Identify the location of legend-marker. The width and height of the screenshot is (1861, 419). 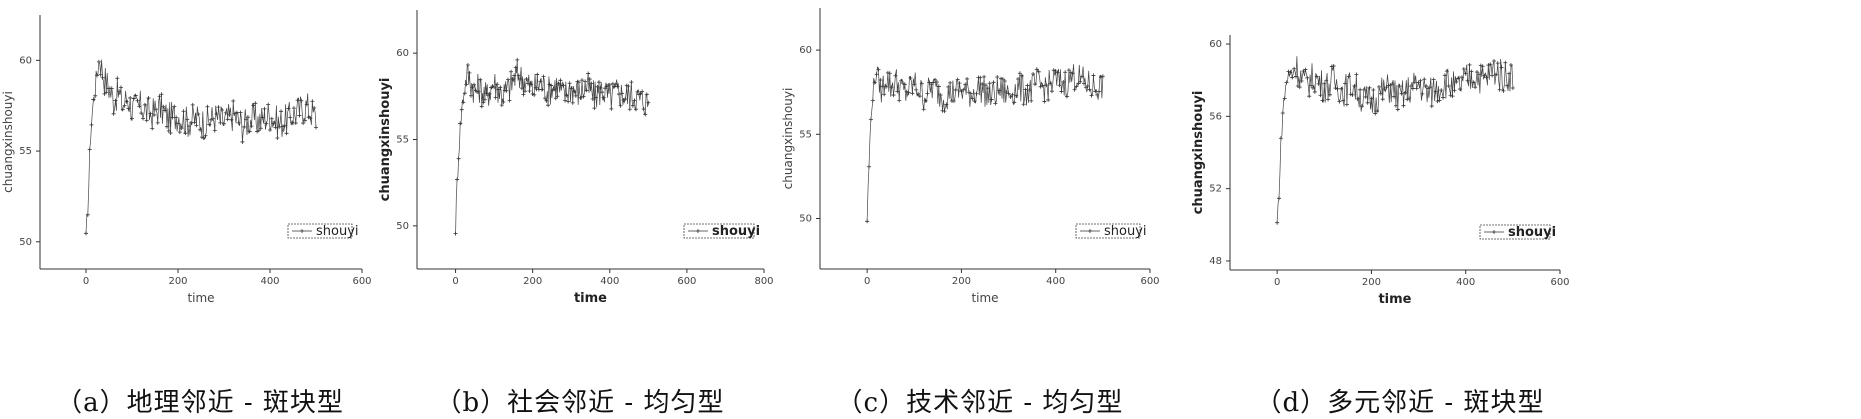
(698, 231).